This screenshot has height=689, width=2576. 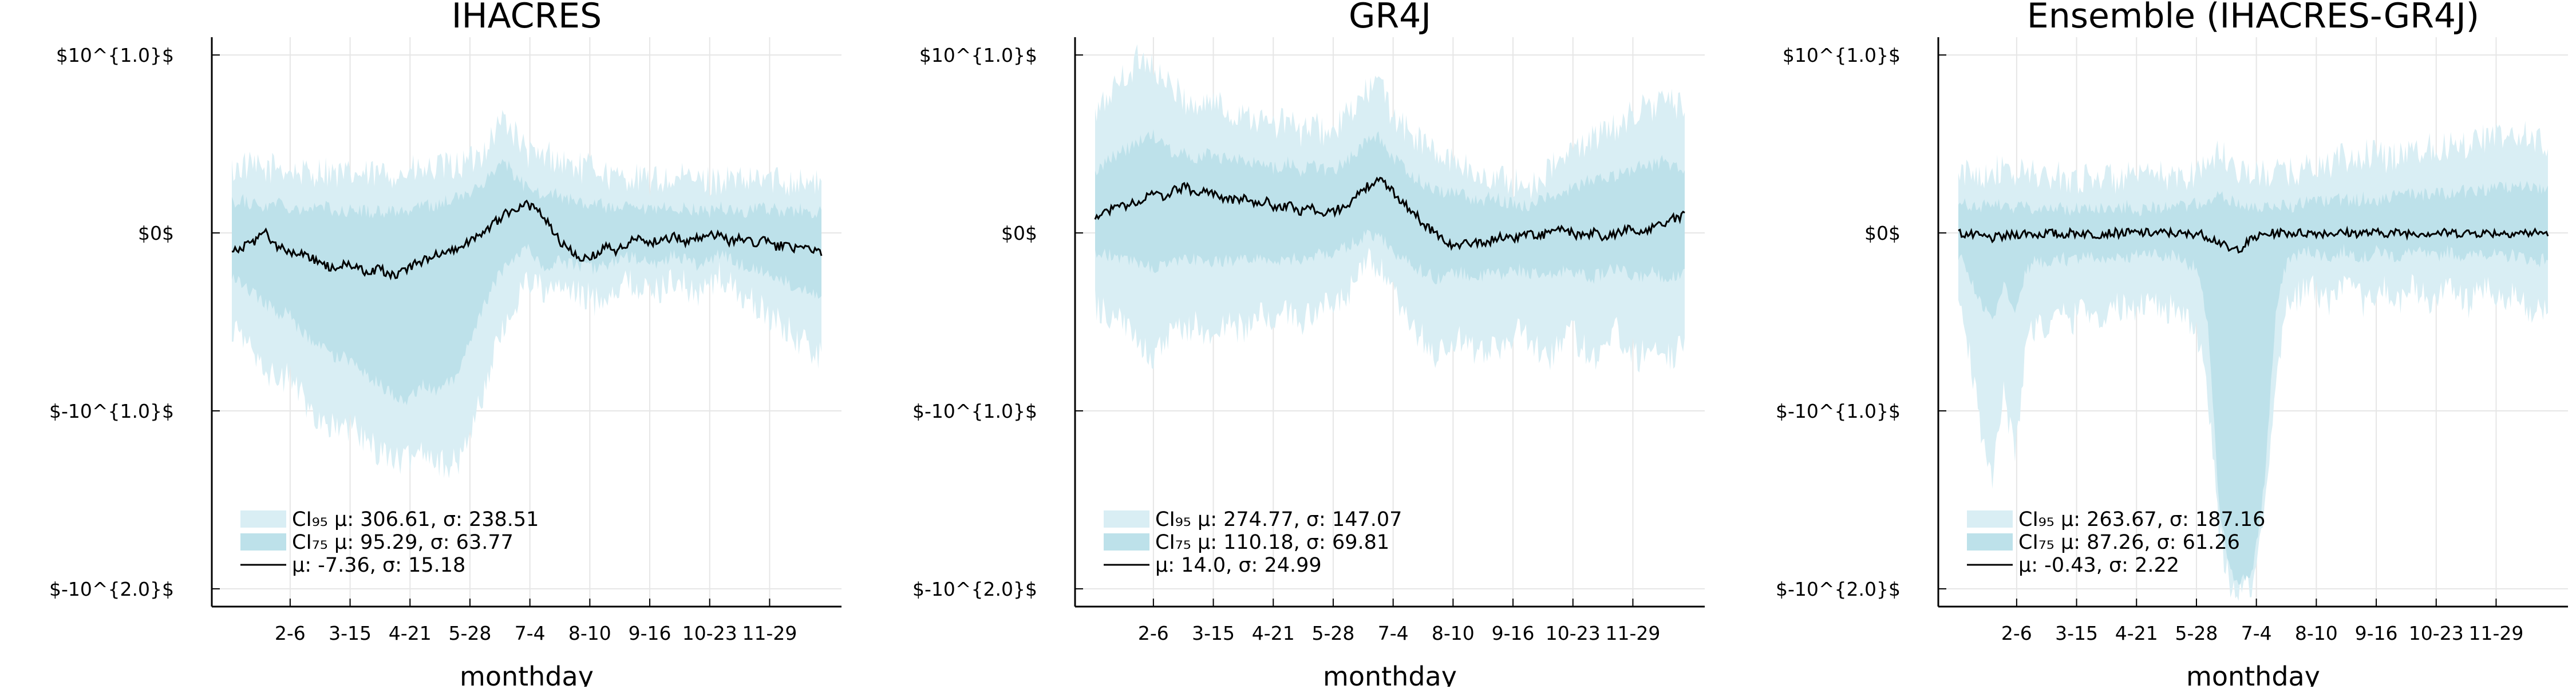 What do you see at coordinates (1390, 18) in the screenshot?
I see `chart-title: GR4J` at bounding box center [1390, 18].